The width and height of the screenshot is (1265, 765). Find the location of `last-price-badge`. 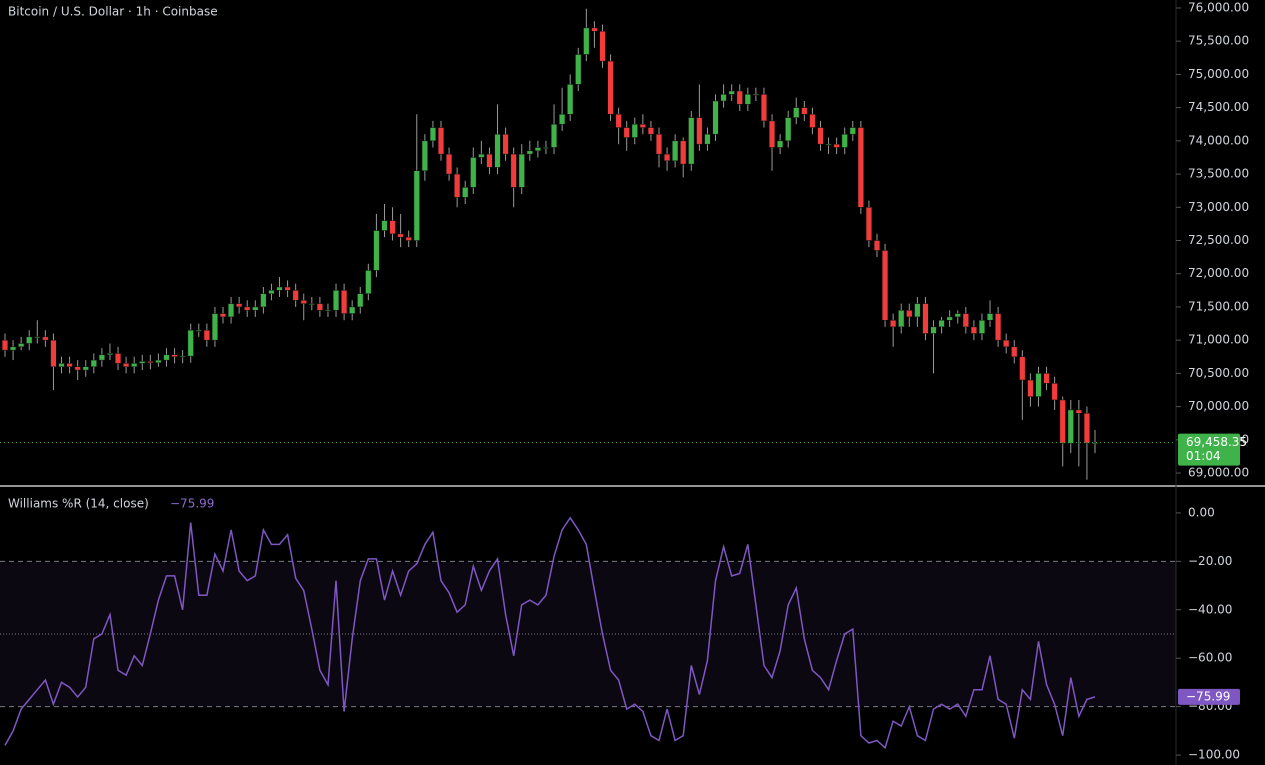

last-price-badge is located at coordinates (1209, 449).